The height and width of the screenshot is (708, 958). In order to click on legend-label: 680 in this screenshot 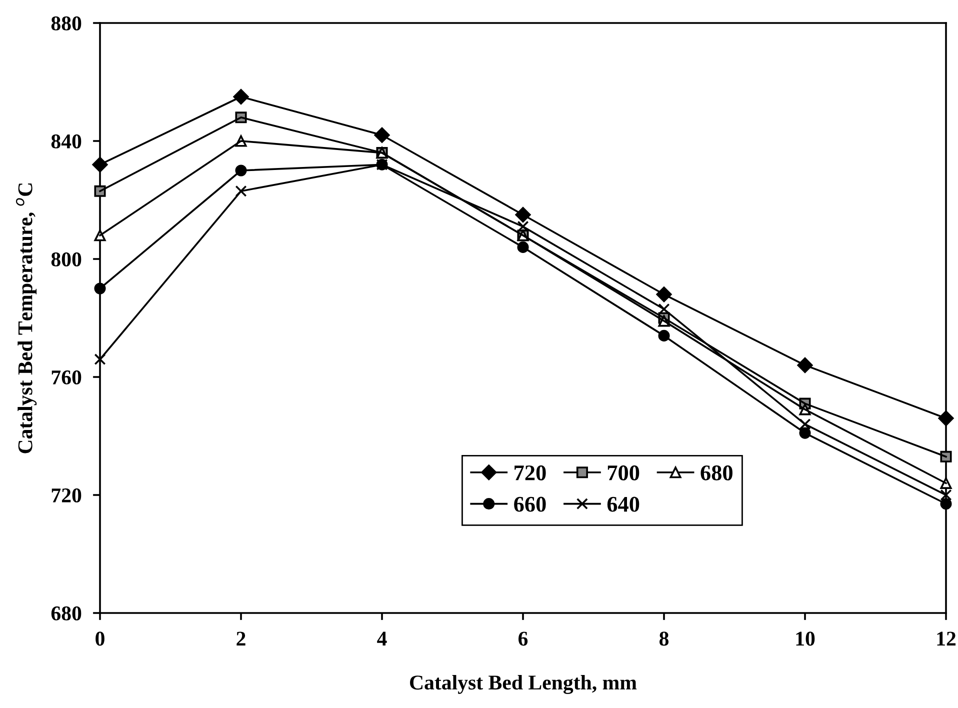, I will do `click(716, 472)`.